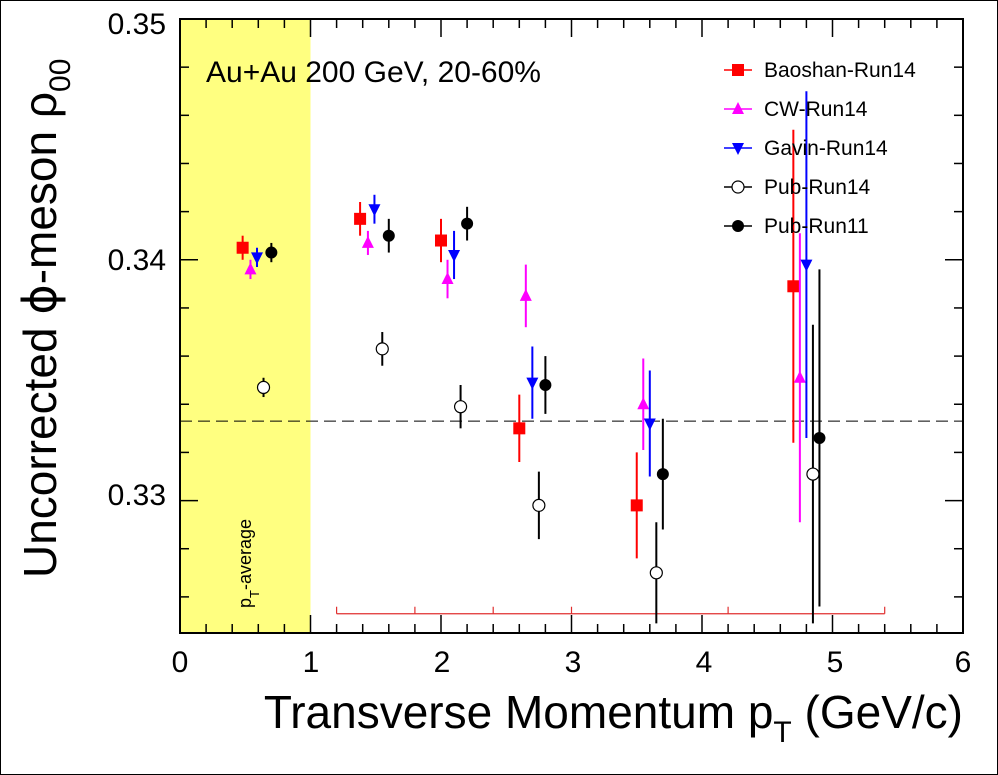 The height and width of the screenshot is (775, 998). Describe the element at coordinates (573, 662) in the screenshot. I see `x-tick-label: 3` at that location.